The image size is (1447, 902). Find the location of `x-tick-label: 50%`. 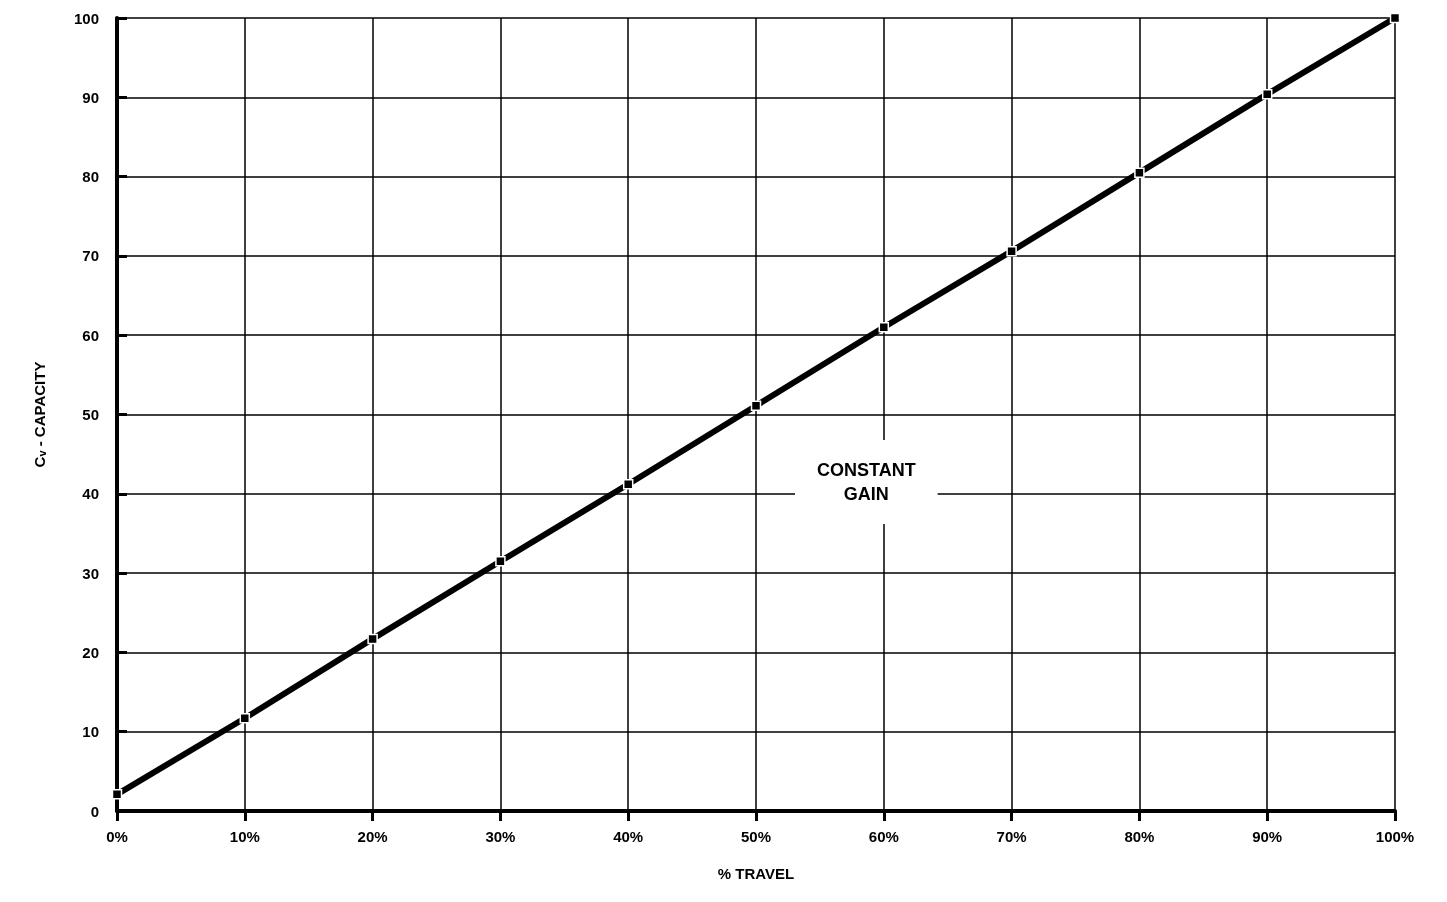

x-tick-label: 50% is located at coordinates (756, 836).